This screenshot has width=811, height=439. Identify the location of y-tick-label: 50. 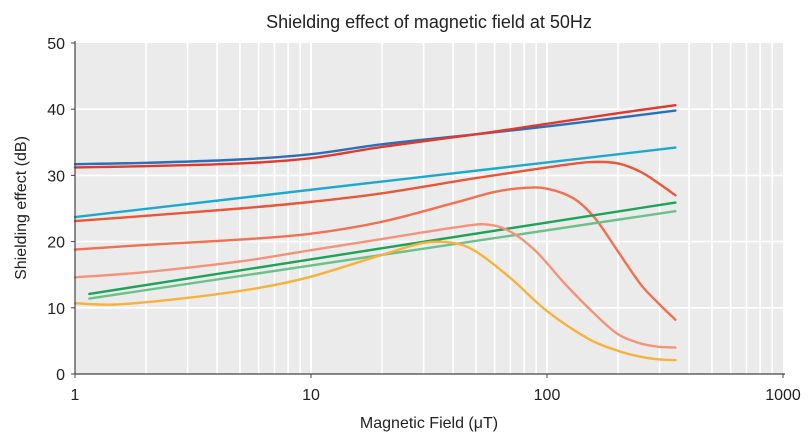
(56, 44).